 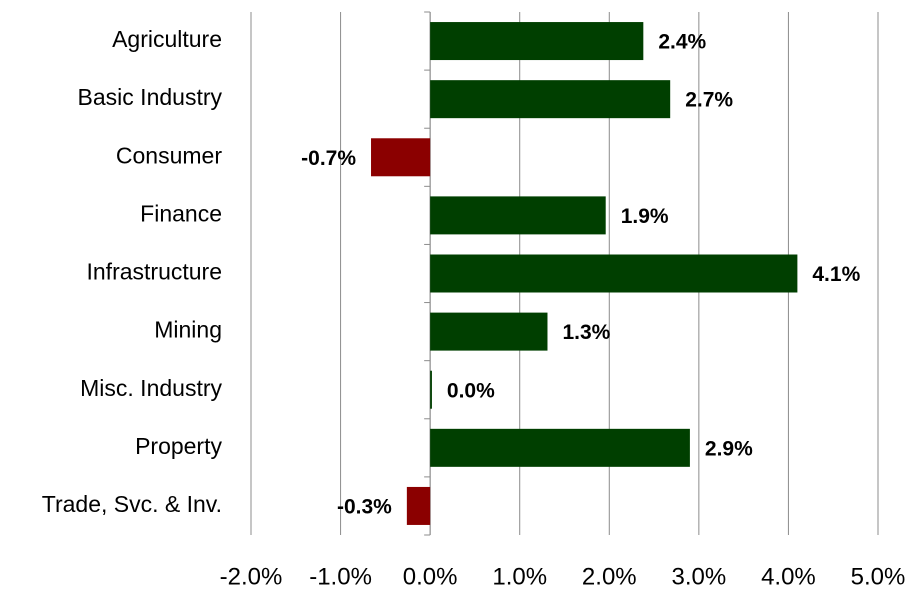 What do you see at coordinates (167, 39) in the screenshot?
I see `y-tick-label: Agriculture` at bounding box center [167, 39].